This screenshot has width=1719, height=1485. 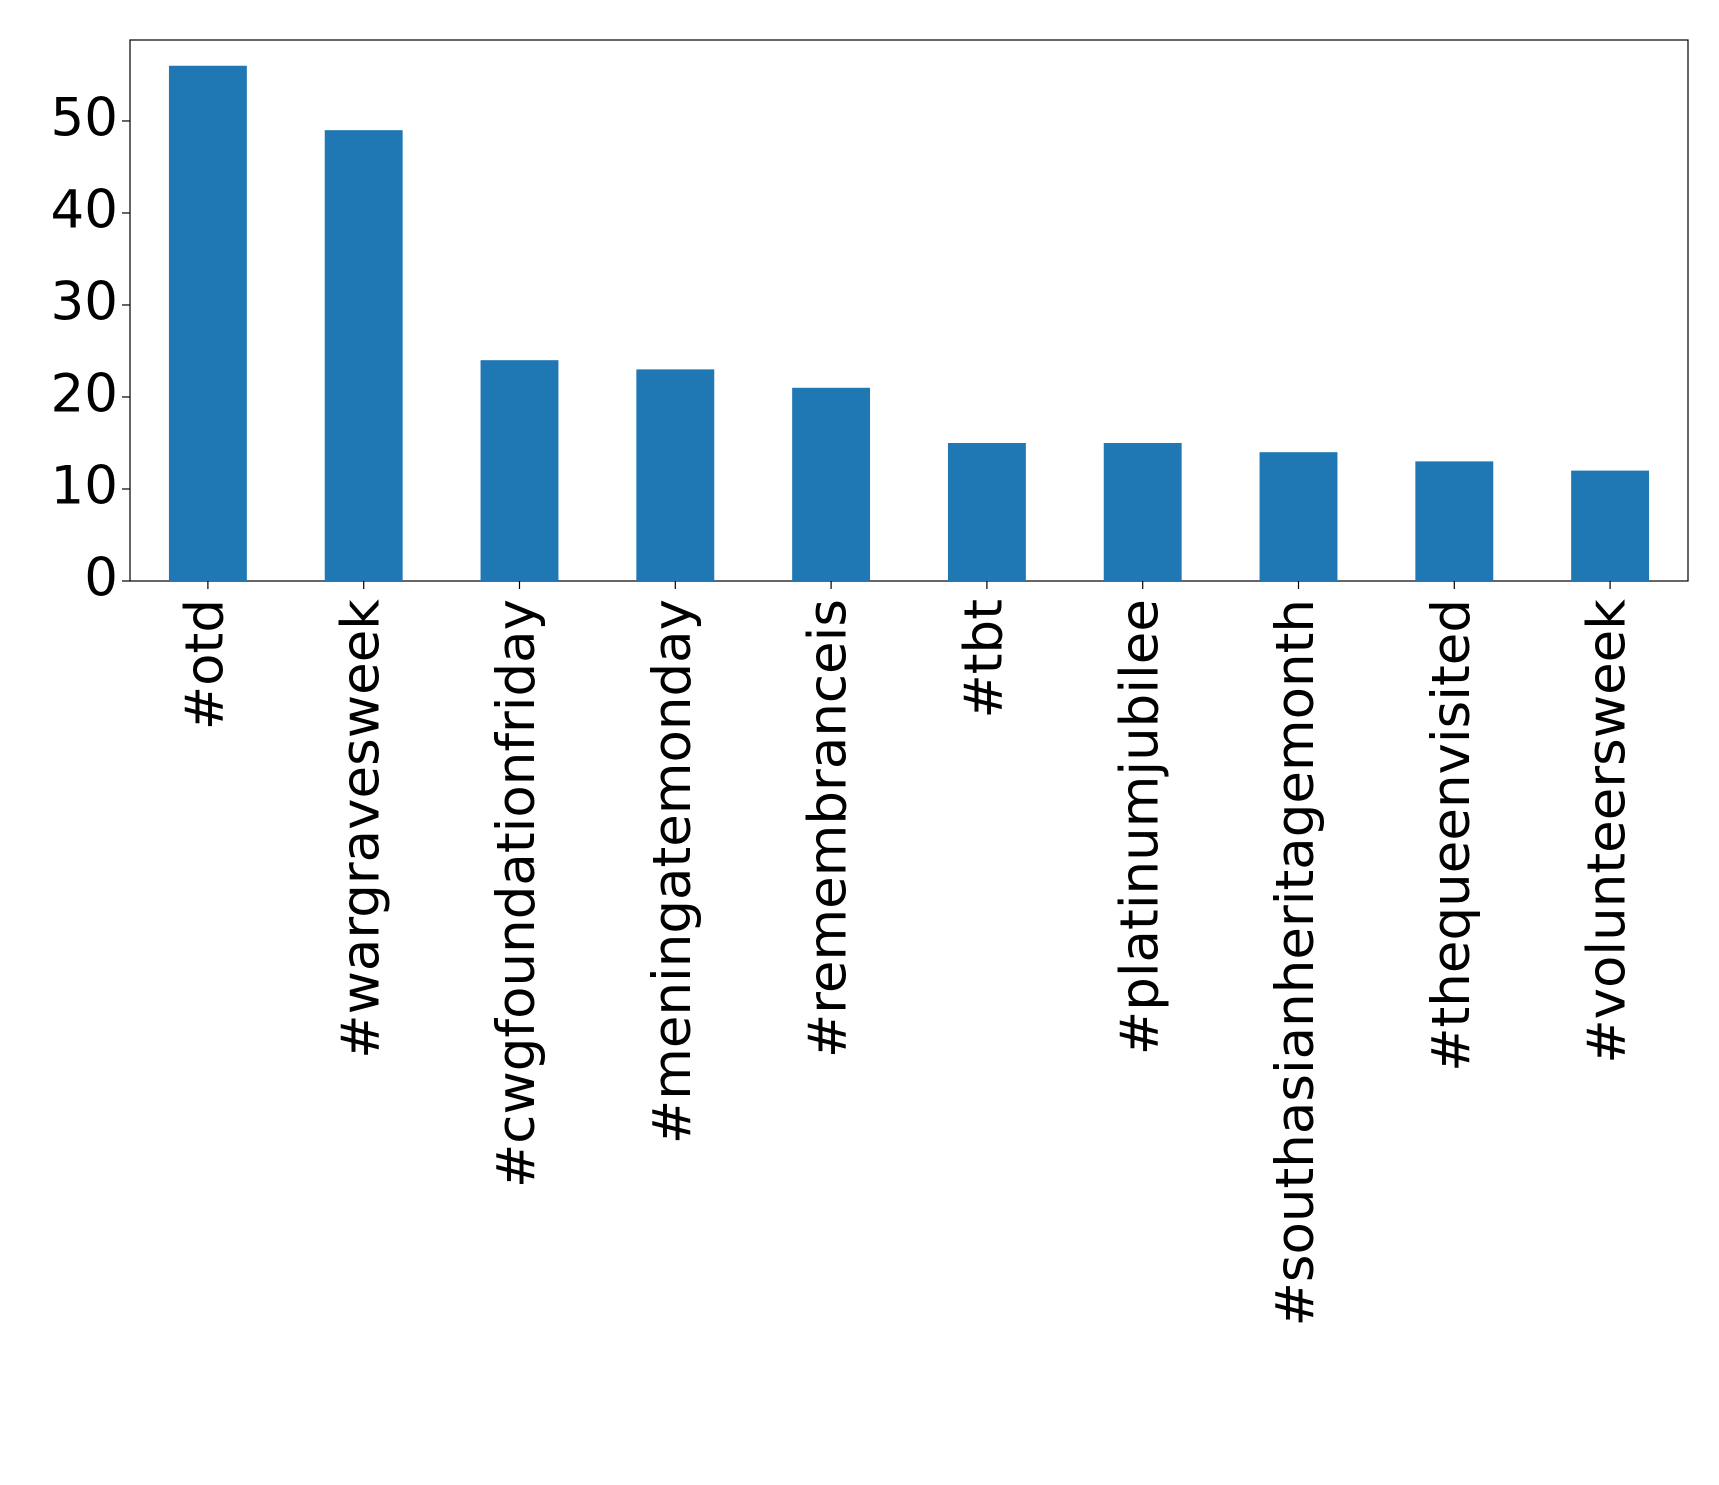 What do you see at coordinates (672, 871) in the screenshot?
I see `x-tick-label: #meningatemonday` at bounding box center [672, 871].